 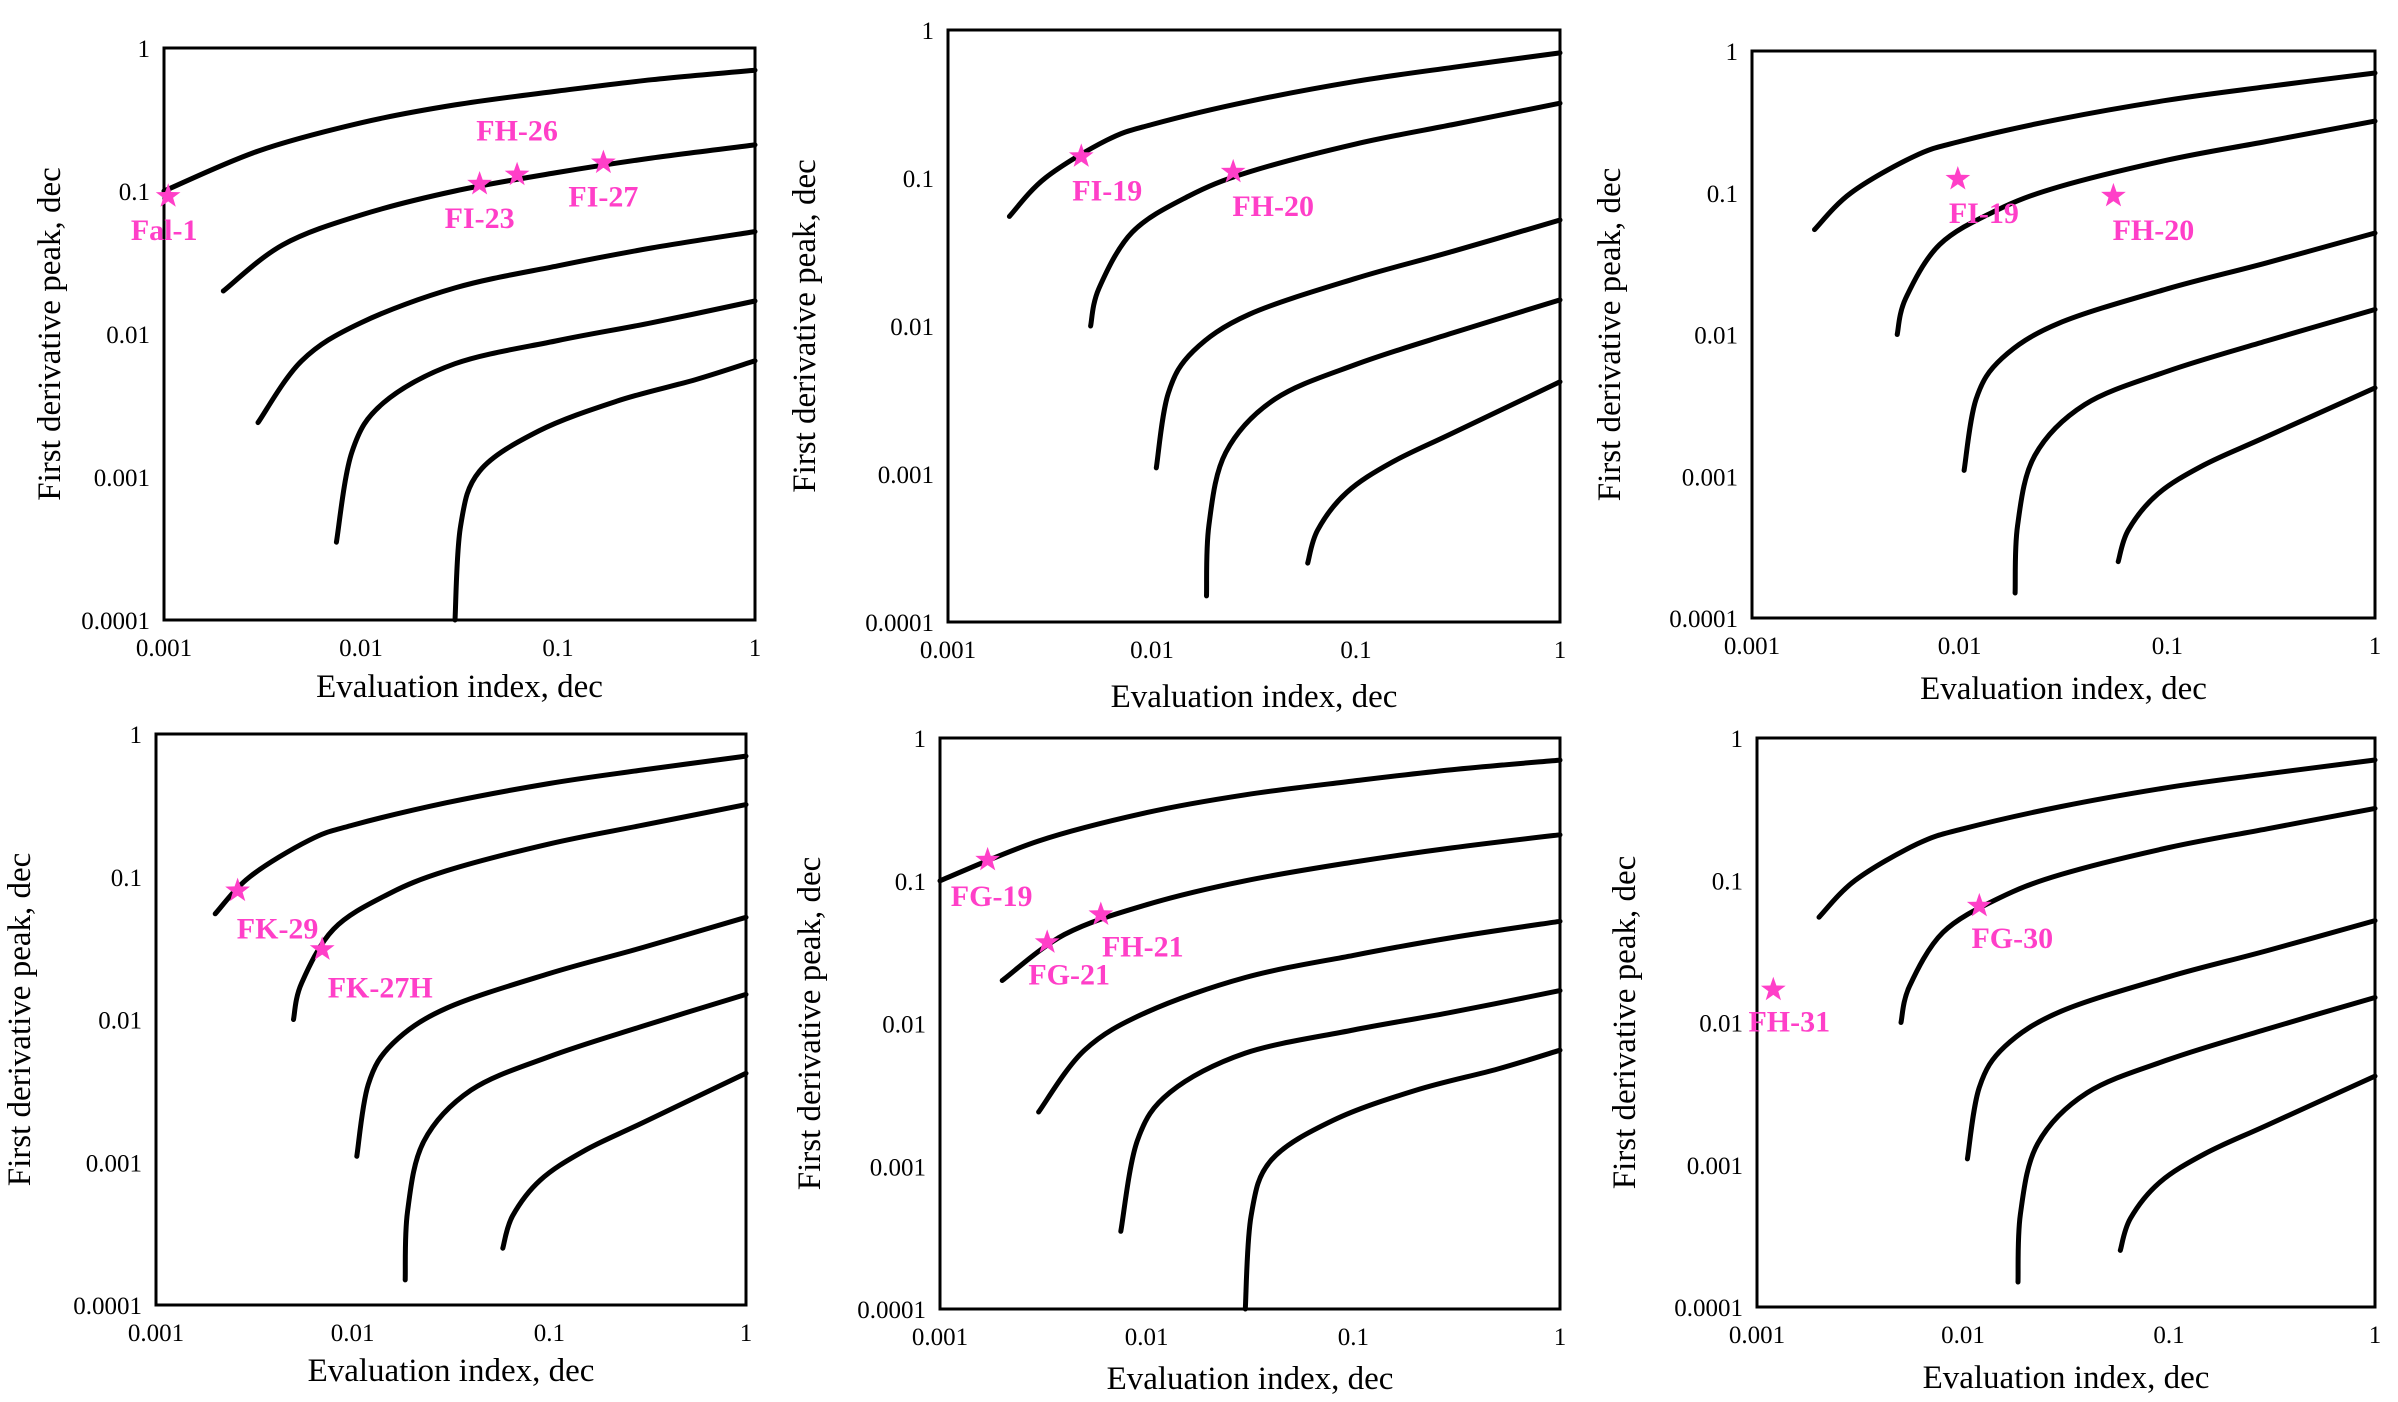 What do you see at coordinates (517, 131) in the screenshot?
I see `point-label: FH-26` at bounding box center [517, 131].